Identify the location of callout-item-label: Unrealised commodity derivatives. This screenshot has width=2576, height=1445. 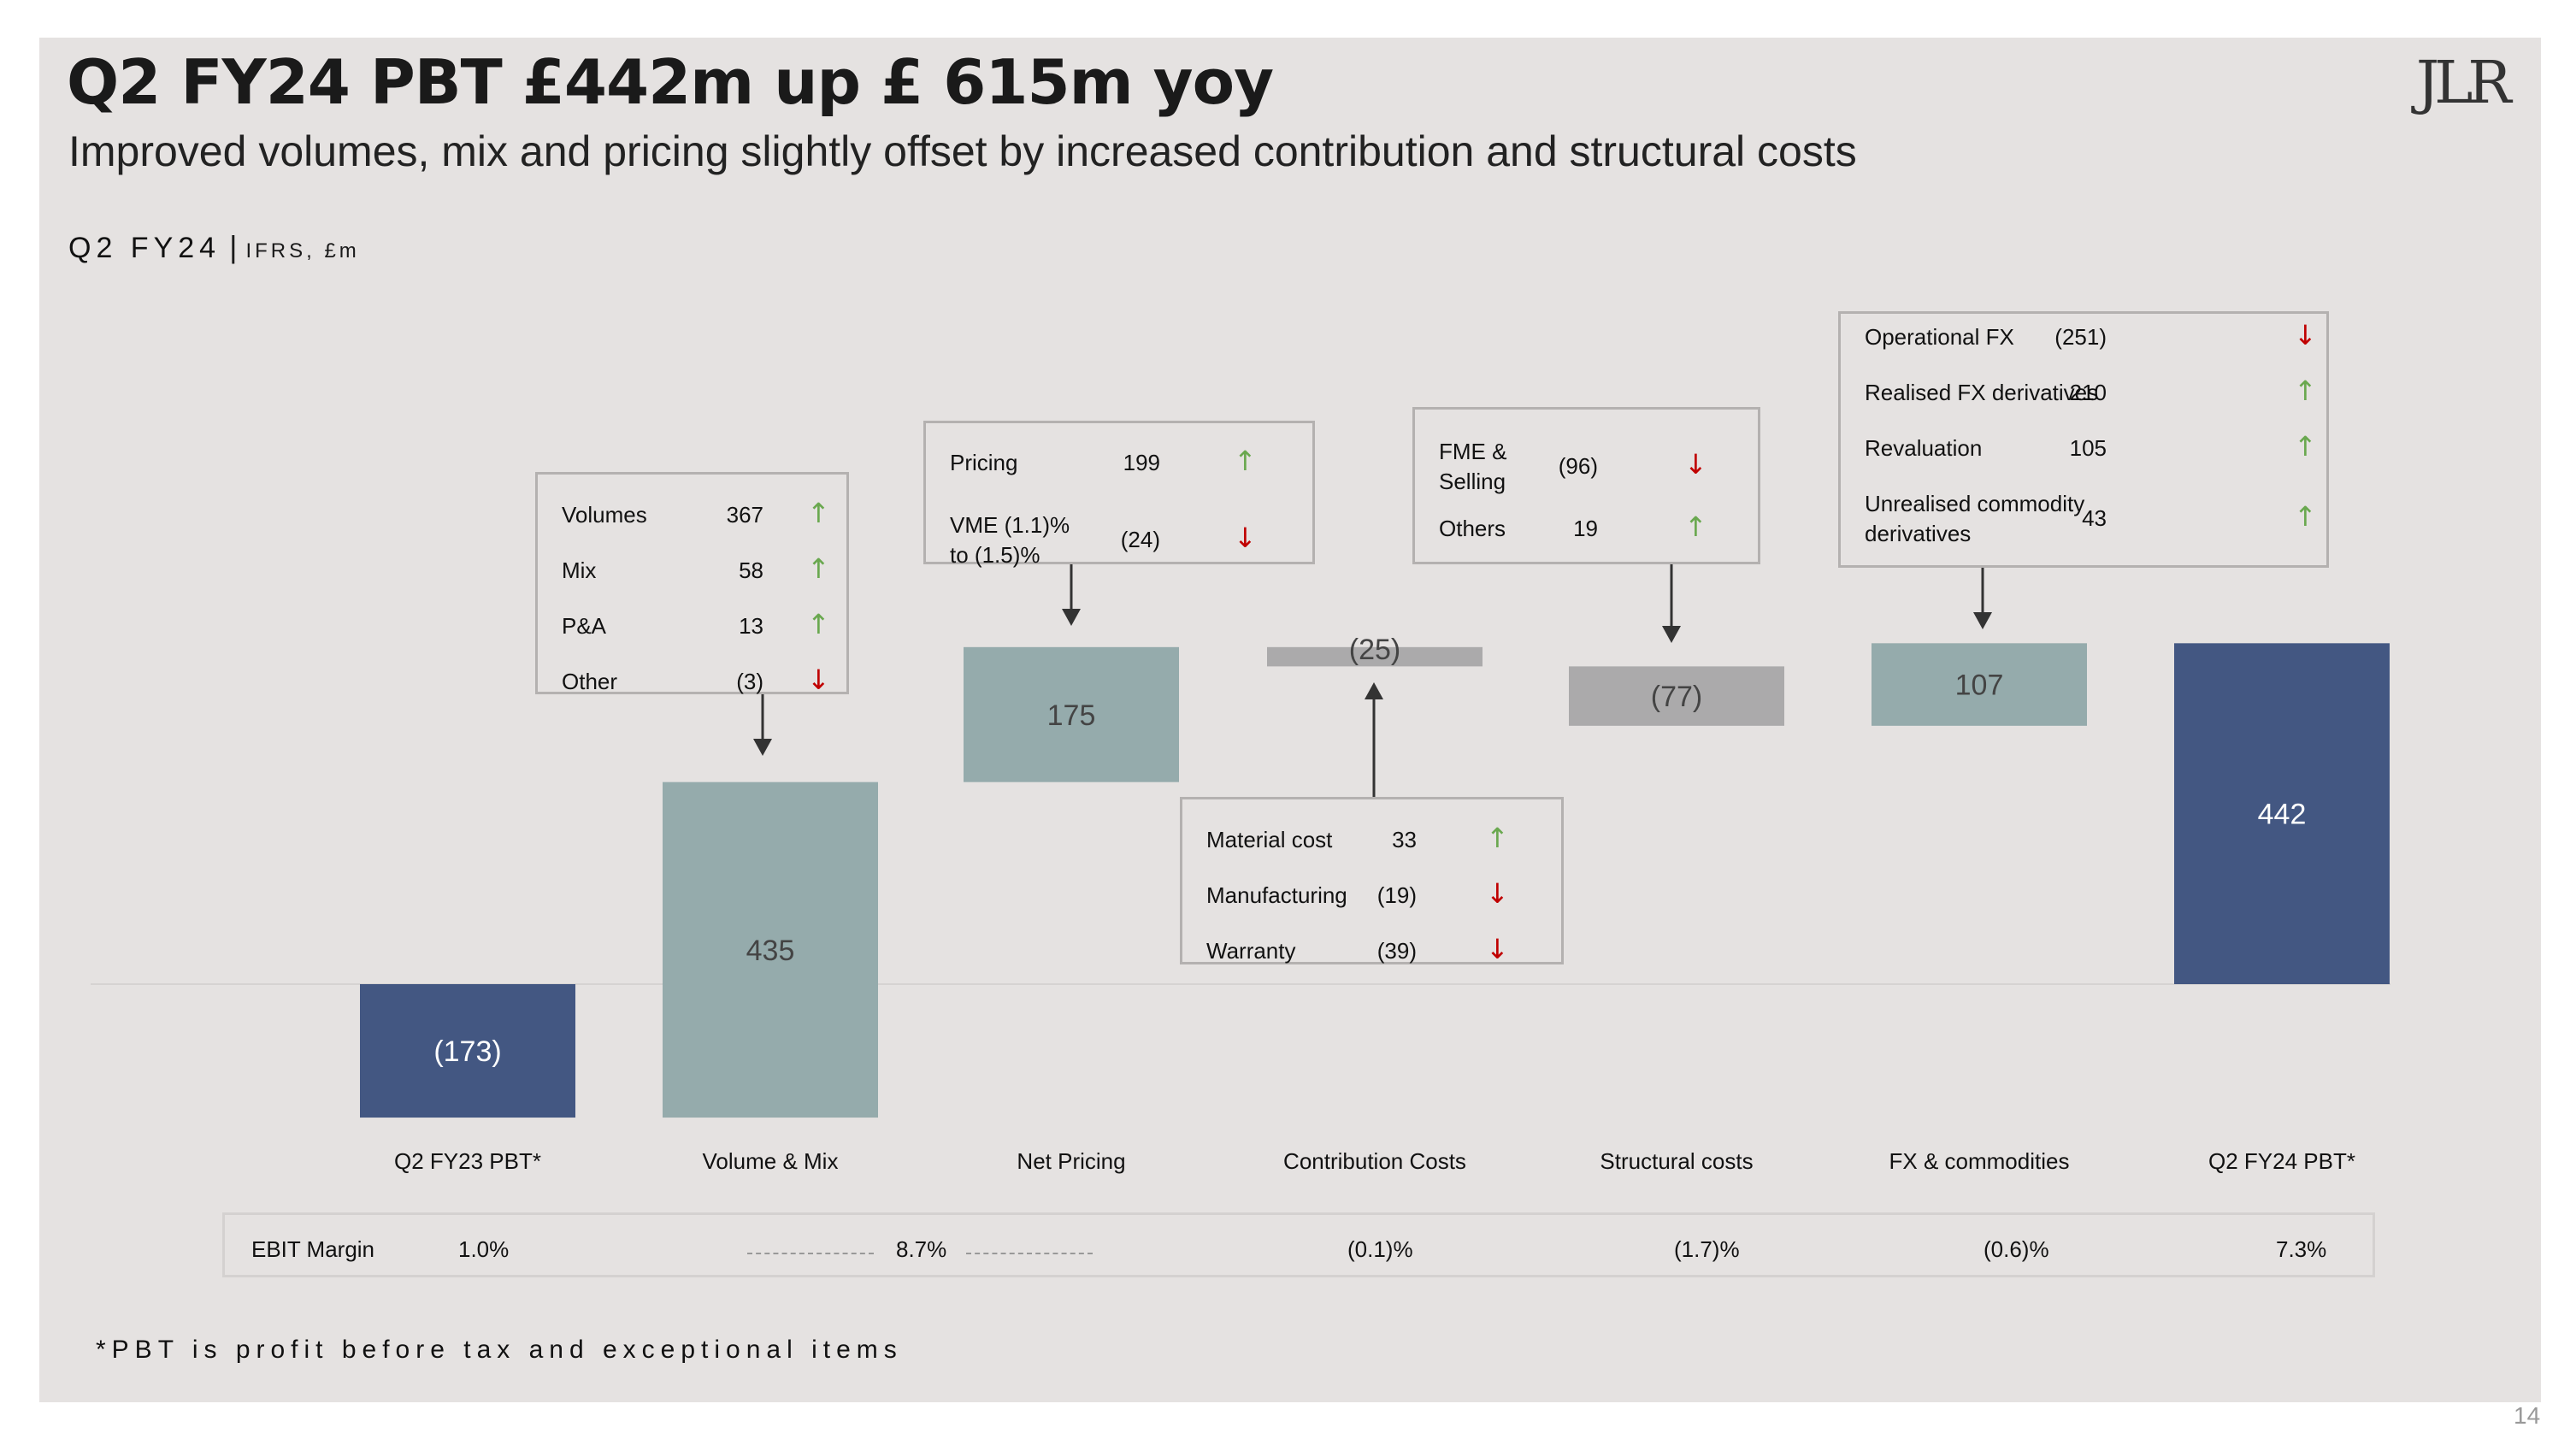
(1975, 518).